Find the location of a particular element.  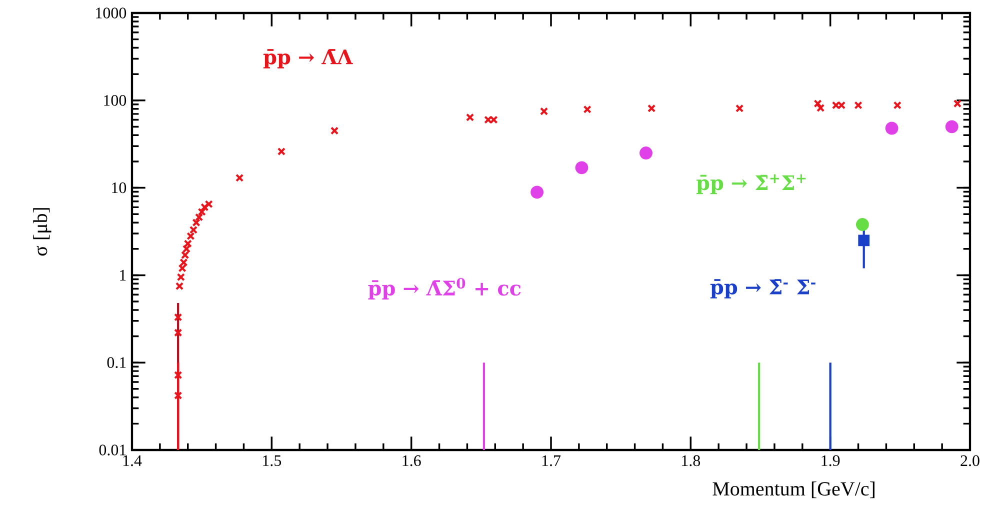

y-tick-label: 0.1 is located at coordinates (116, 362).